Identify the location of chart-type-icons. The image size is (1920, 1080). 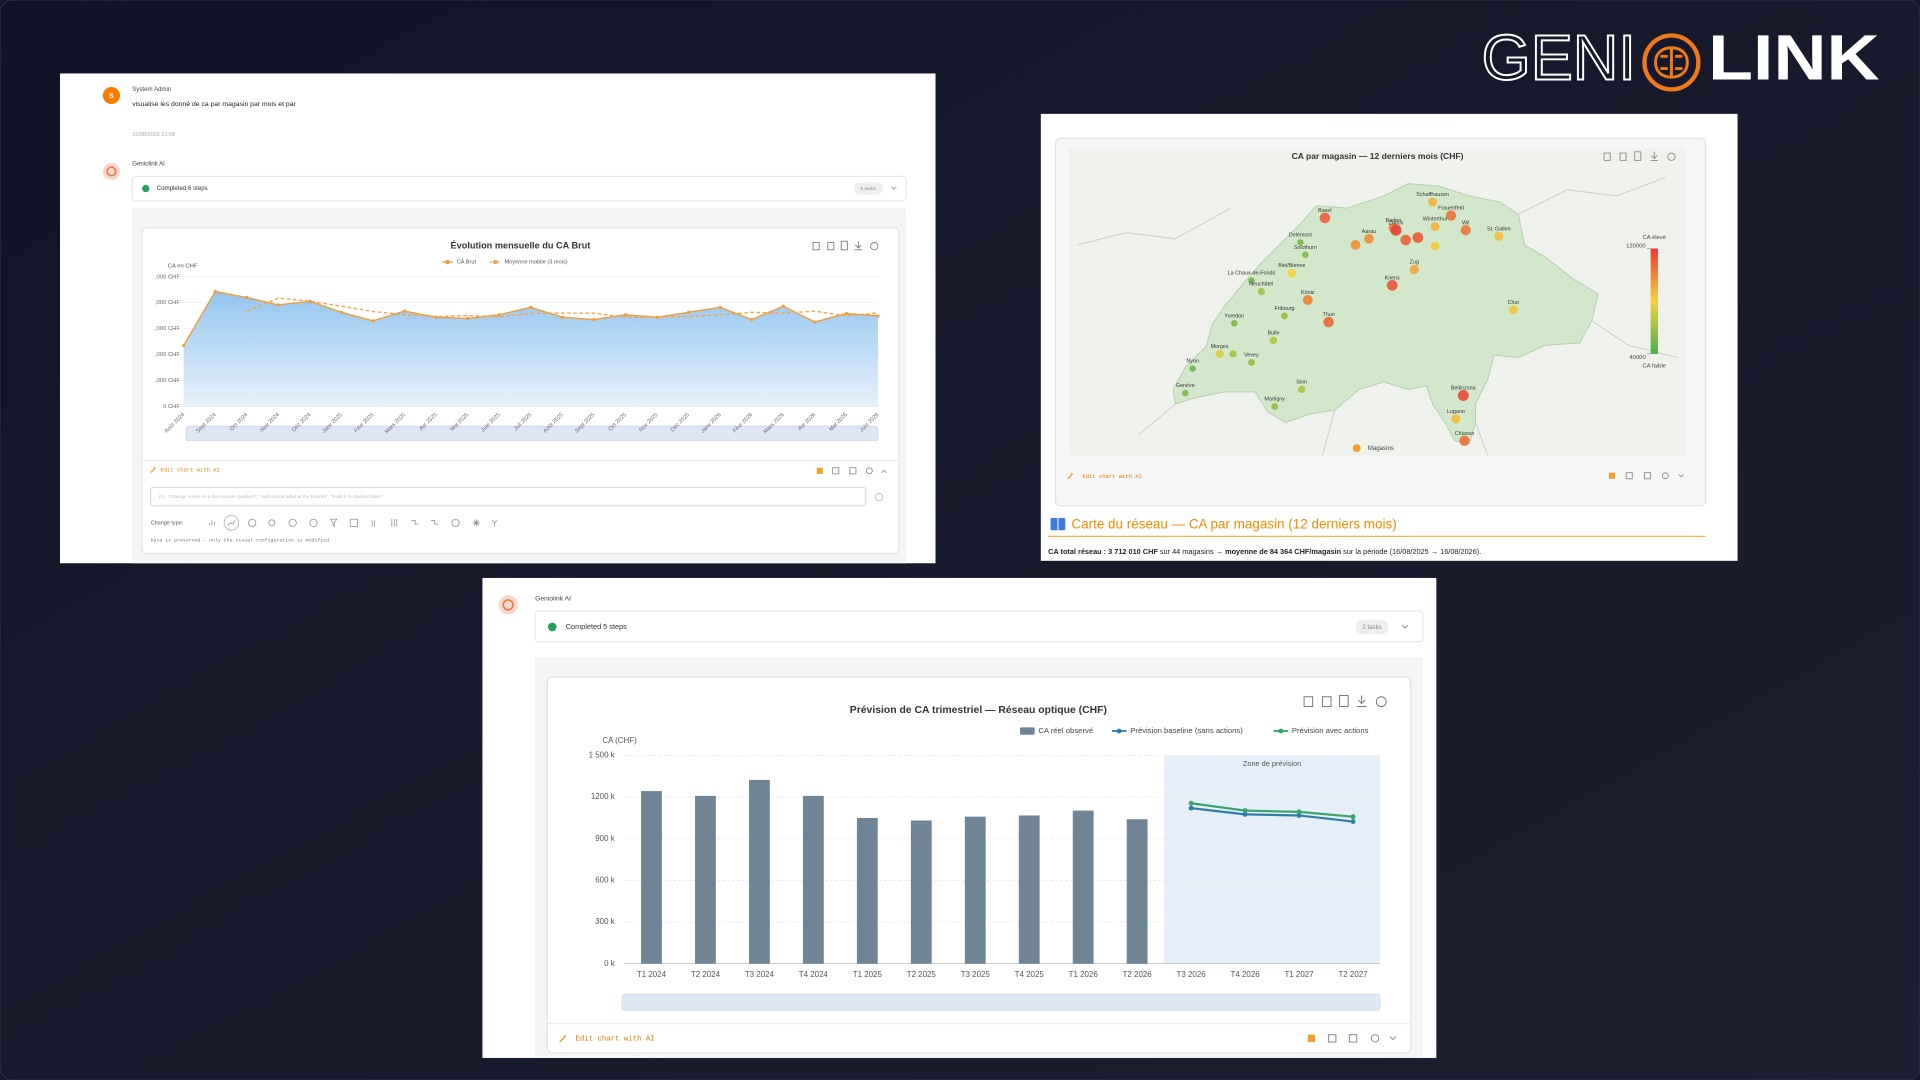
(353, 523).